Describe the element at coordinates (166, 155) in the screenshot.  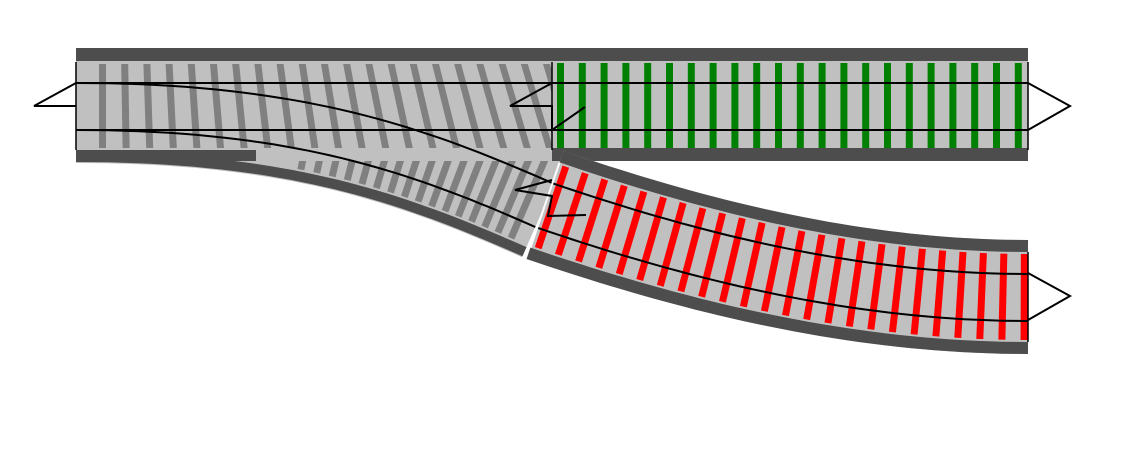
I see `turnout-bottom-bed-edge` at that location.